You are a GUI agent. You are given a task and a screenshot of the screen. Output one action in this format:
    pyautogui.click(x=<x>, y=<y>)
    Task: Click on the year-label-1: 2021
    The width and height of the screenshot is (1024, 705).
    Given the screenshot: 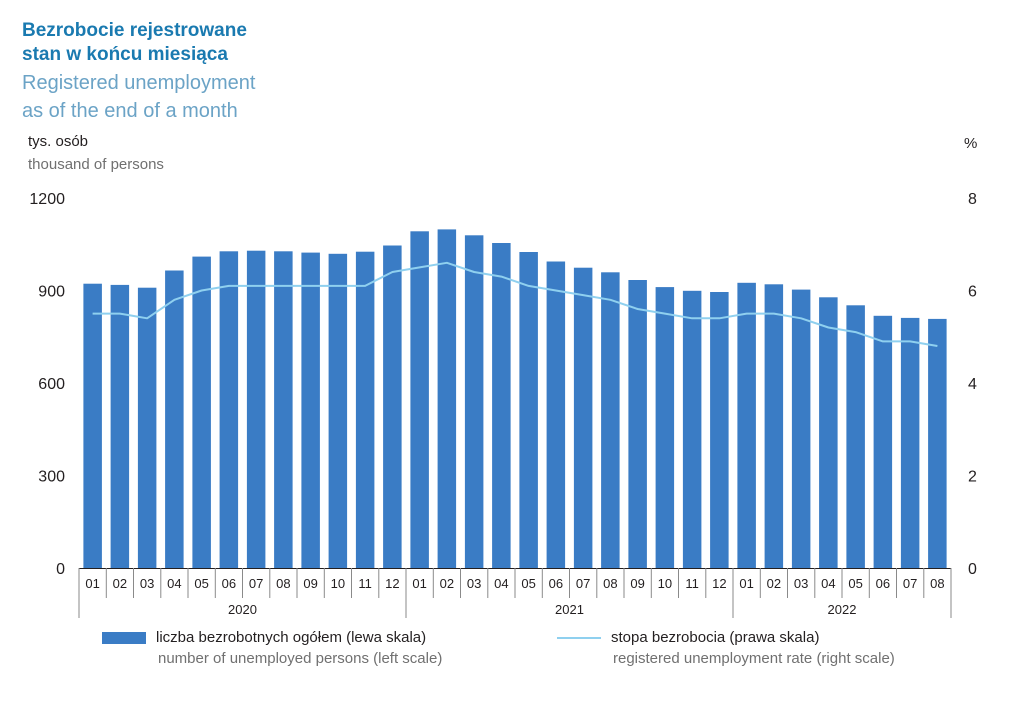 What is the action you would take?
    pyautogui.click(x=569, y=609)
    